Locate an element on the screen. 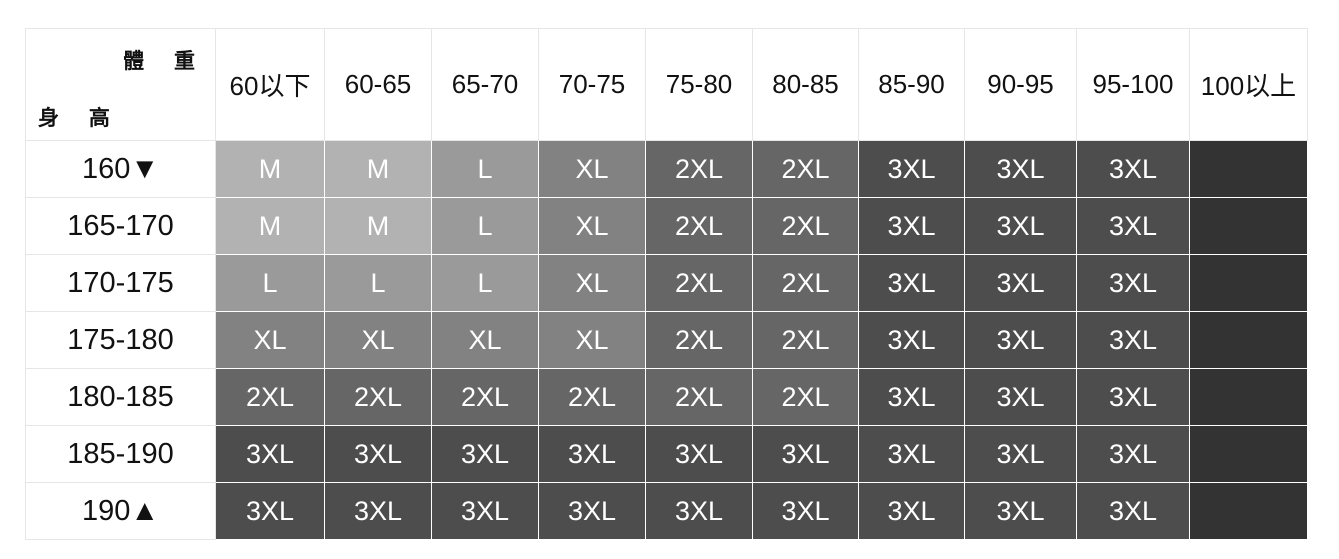  weight-column-header: 80-85 is located at coordinates (805, 84).